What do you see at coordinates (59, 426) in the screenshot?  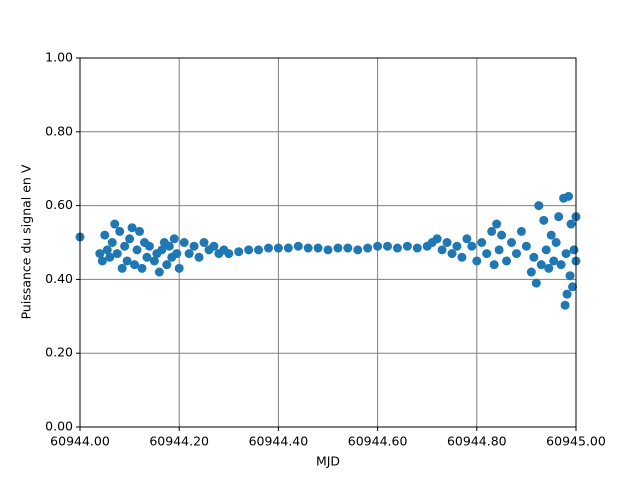 I see `y-tick-label: 0.00` at bounding box center [59, 426].